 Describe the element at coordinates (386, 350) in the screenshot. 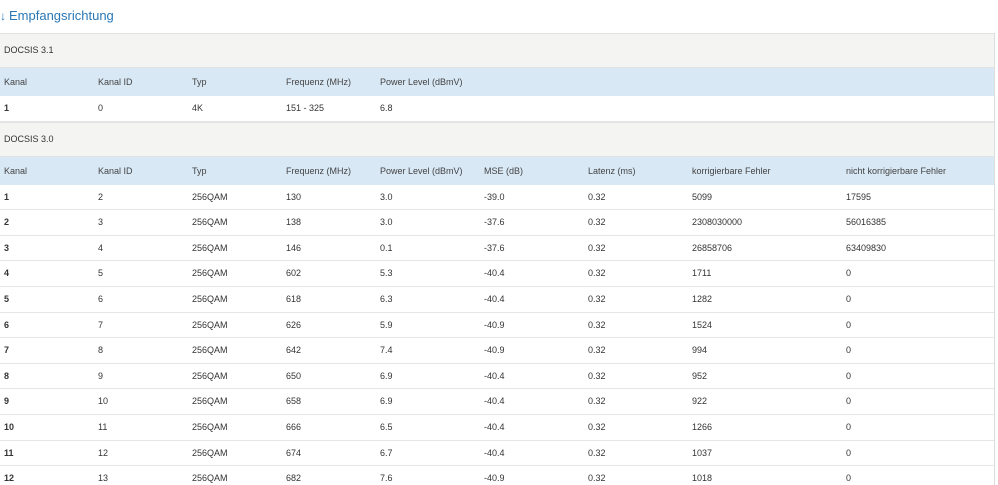

I see `table-cell: 7.4` at that location.